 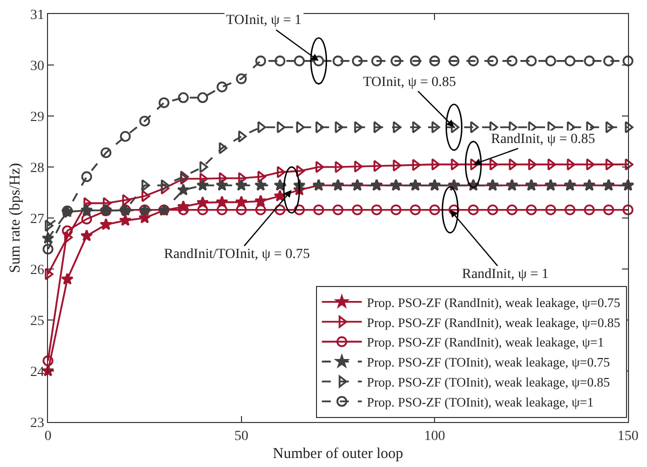 I want to click on y-tick-label: 29, so click(x=37, y=117).